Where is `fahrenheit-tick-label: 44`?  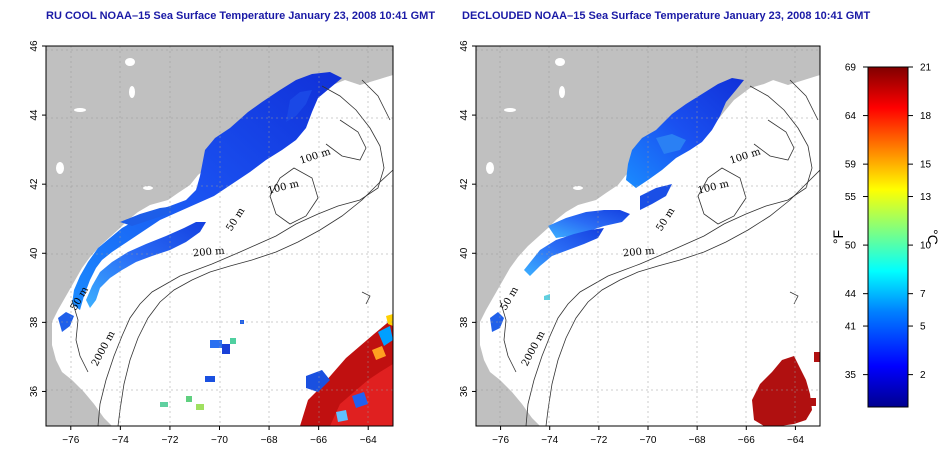
fahrenheit-tick-label: 44 is located at coordinates (851, 294).